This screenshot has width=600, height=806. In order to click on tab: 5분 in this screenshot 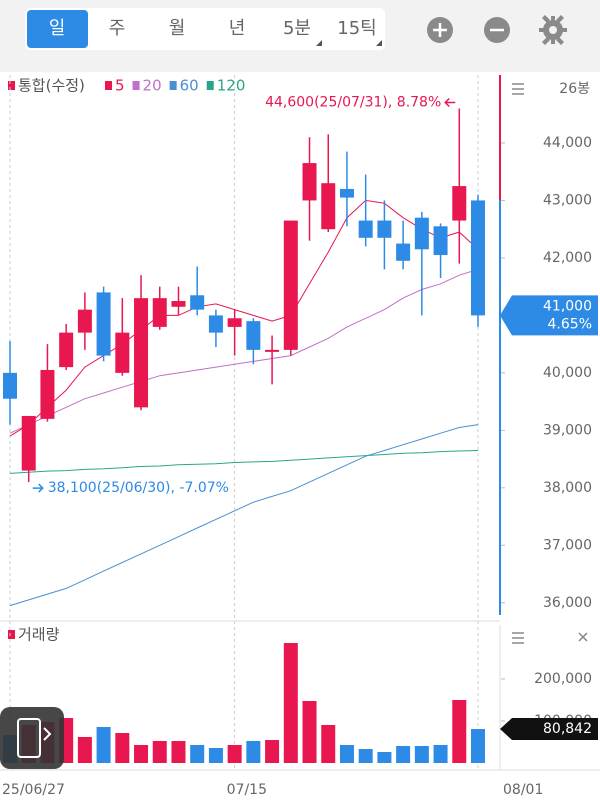, I will do `click(297, 28)`.